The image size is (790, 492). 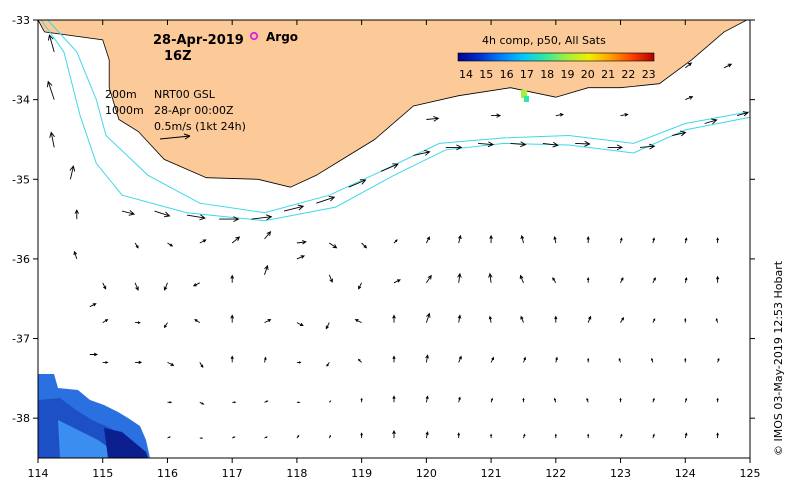 I want to click on colorbar-tick-label: 15, so click(x=486, y=74).